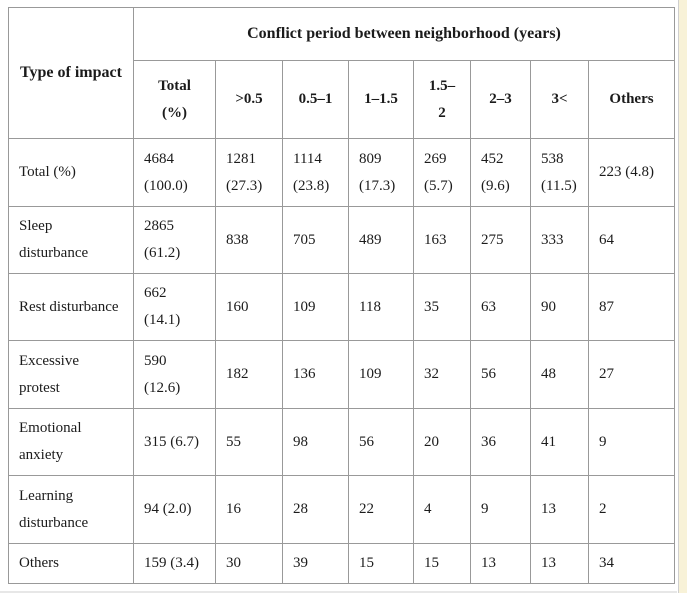 Image resolution: width=687 pixels, height=593 pixels. I want to click on data-cell: 27, so click(631, 374).